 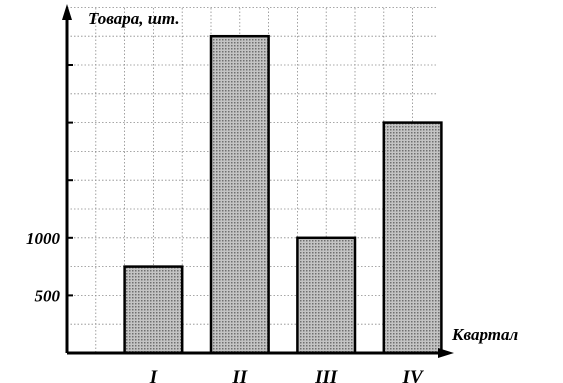 I want to click on bar-III, so click(x=326, y=295).